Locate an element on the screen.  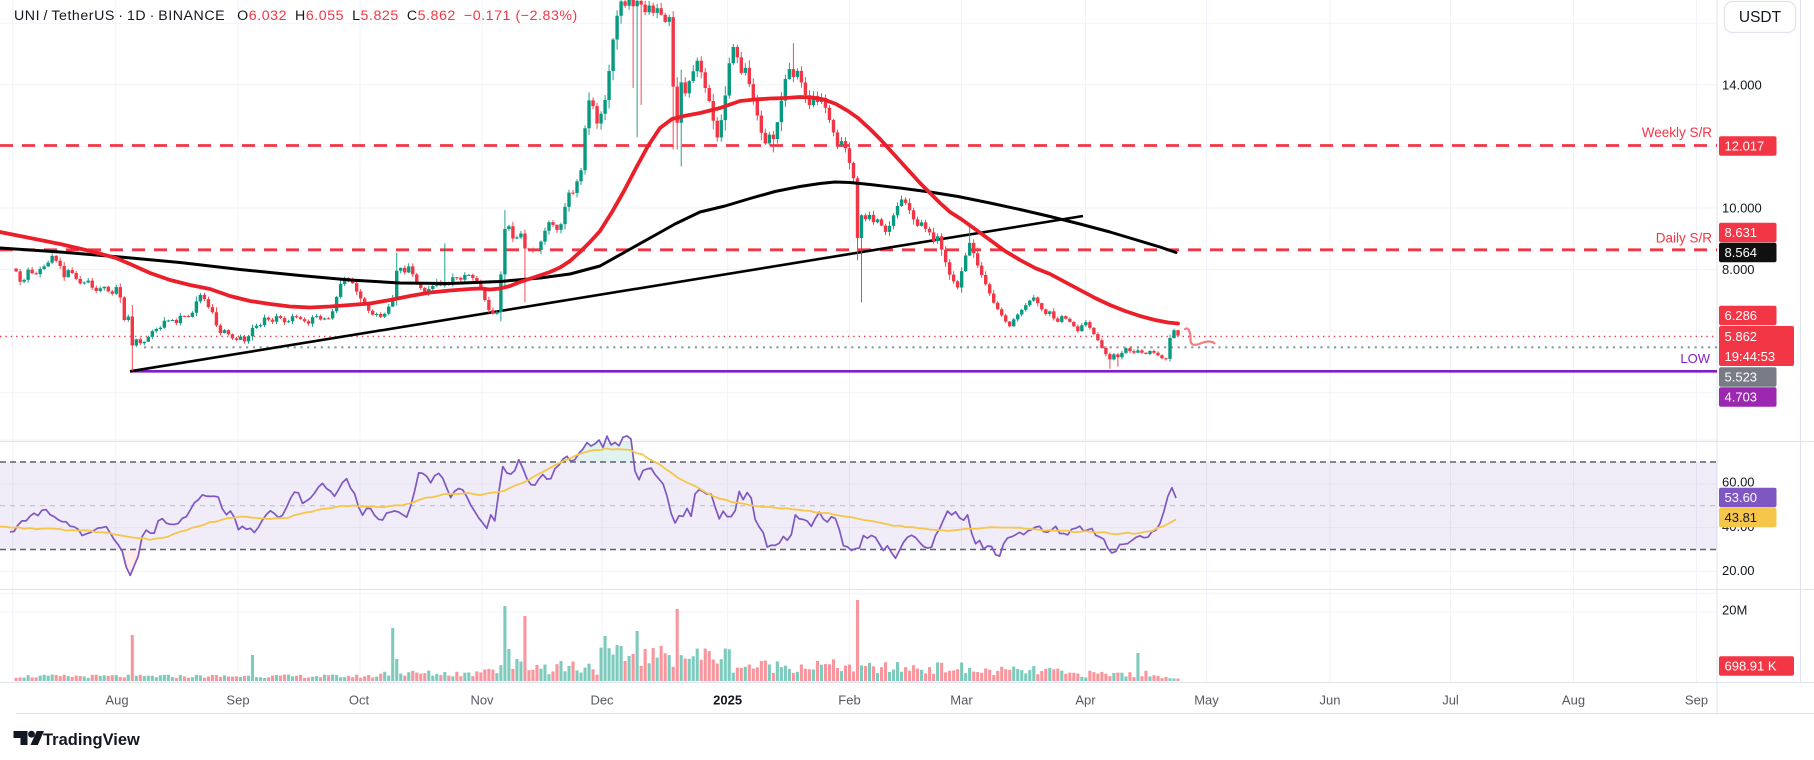
svg-text: 43.81 is located at coordinates (1741, 517).